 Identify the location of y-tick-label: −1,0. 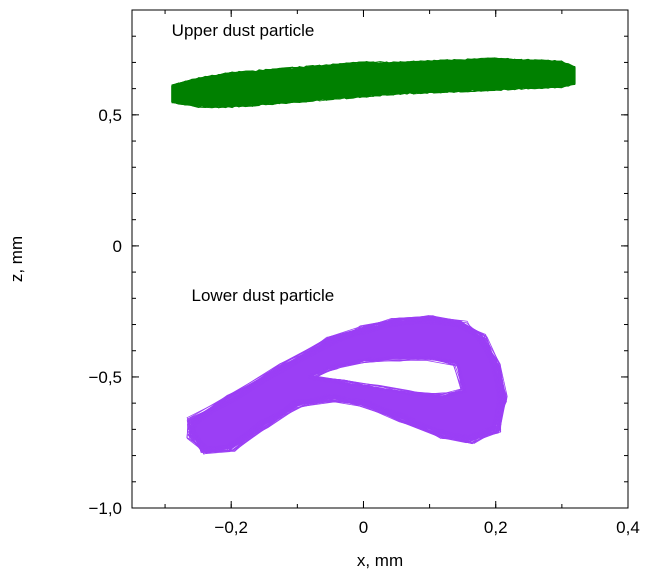
(105, 508).